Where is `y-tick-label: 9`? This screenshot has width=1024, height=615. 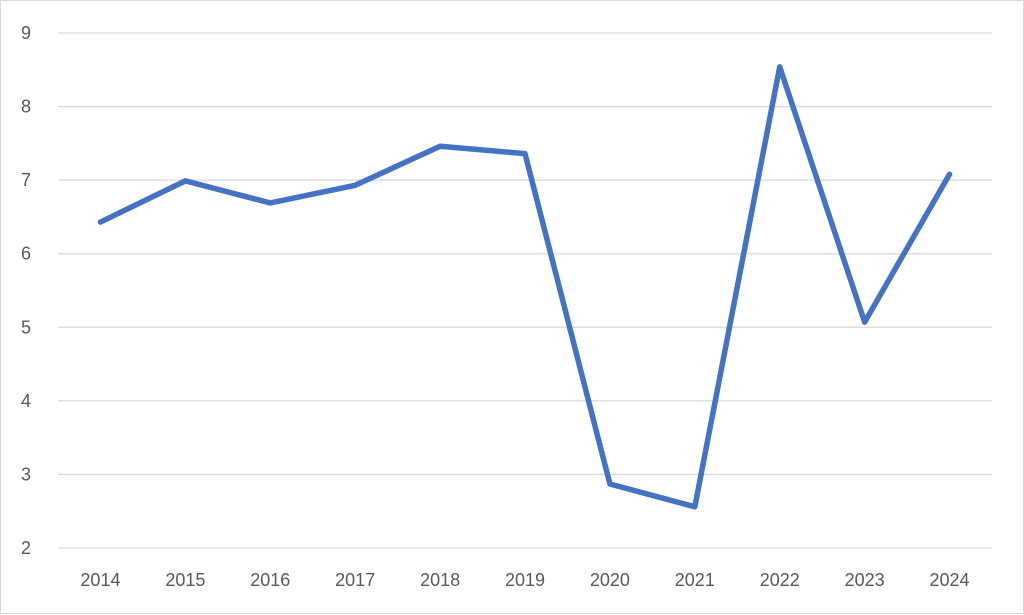 y-tick-label: 9 is located at coordinates (26, 33).